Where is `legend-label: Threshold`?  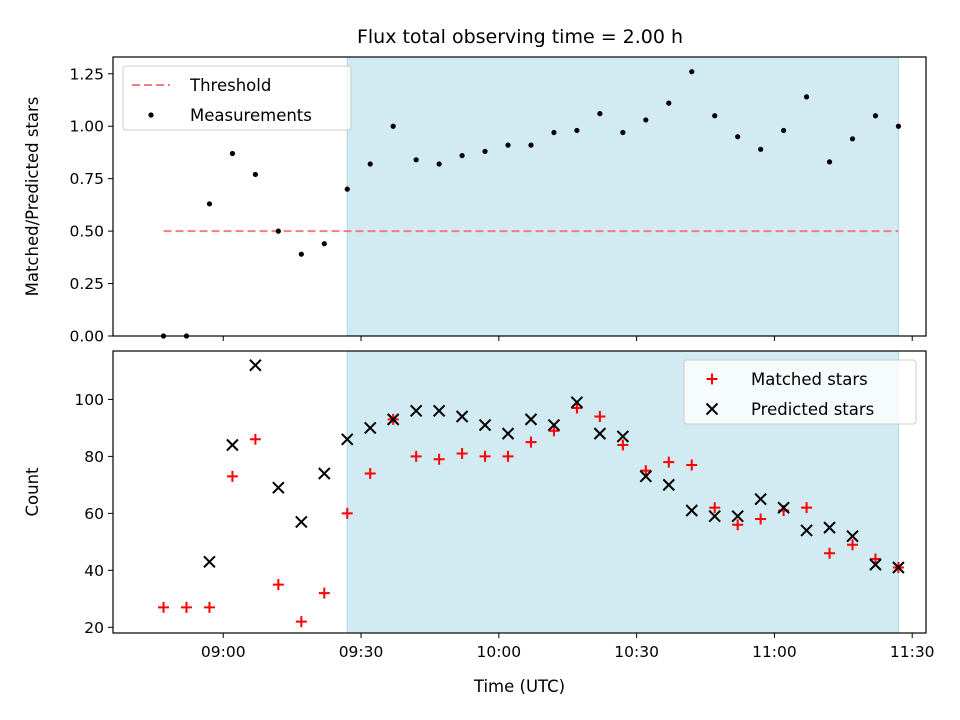
legend-label: Threshold is located at coordinates (230, 85).